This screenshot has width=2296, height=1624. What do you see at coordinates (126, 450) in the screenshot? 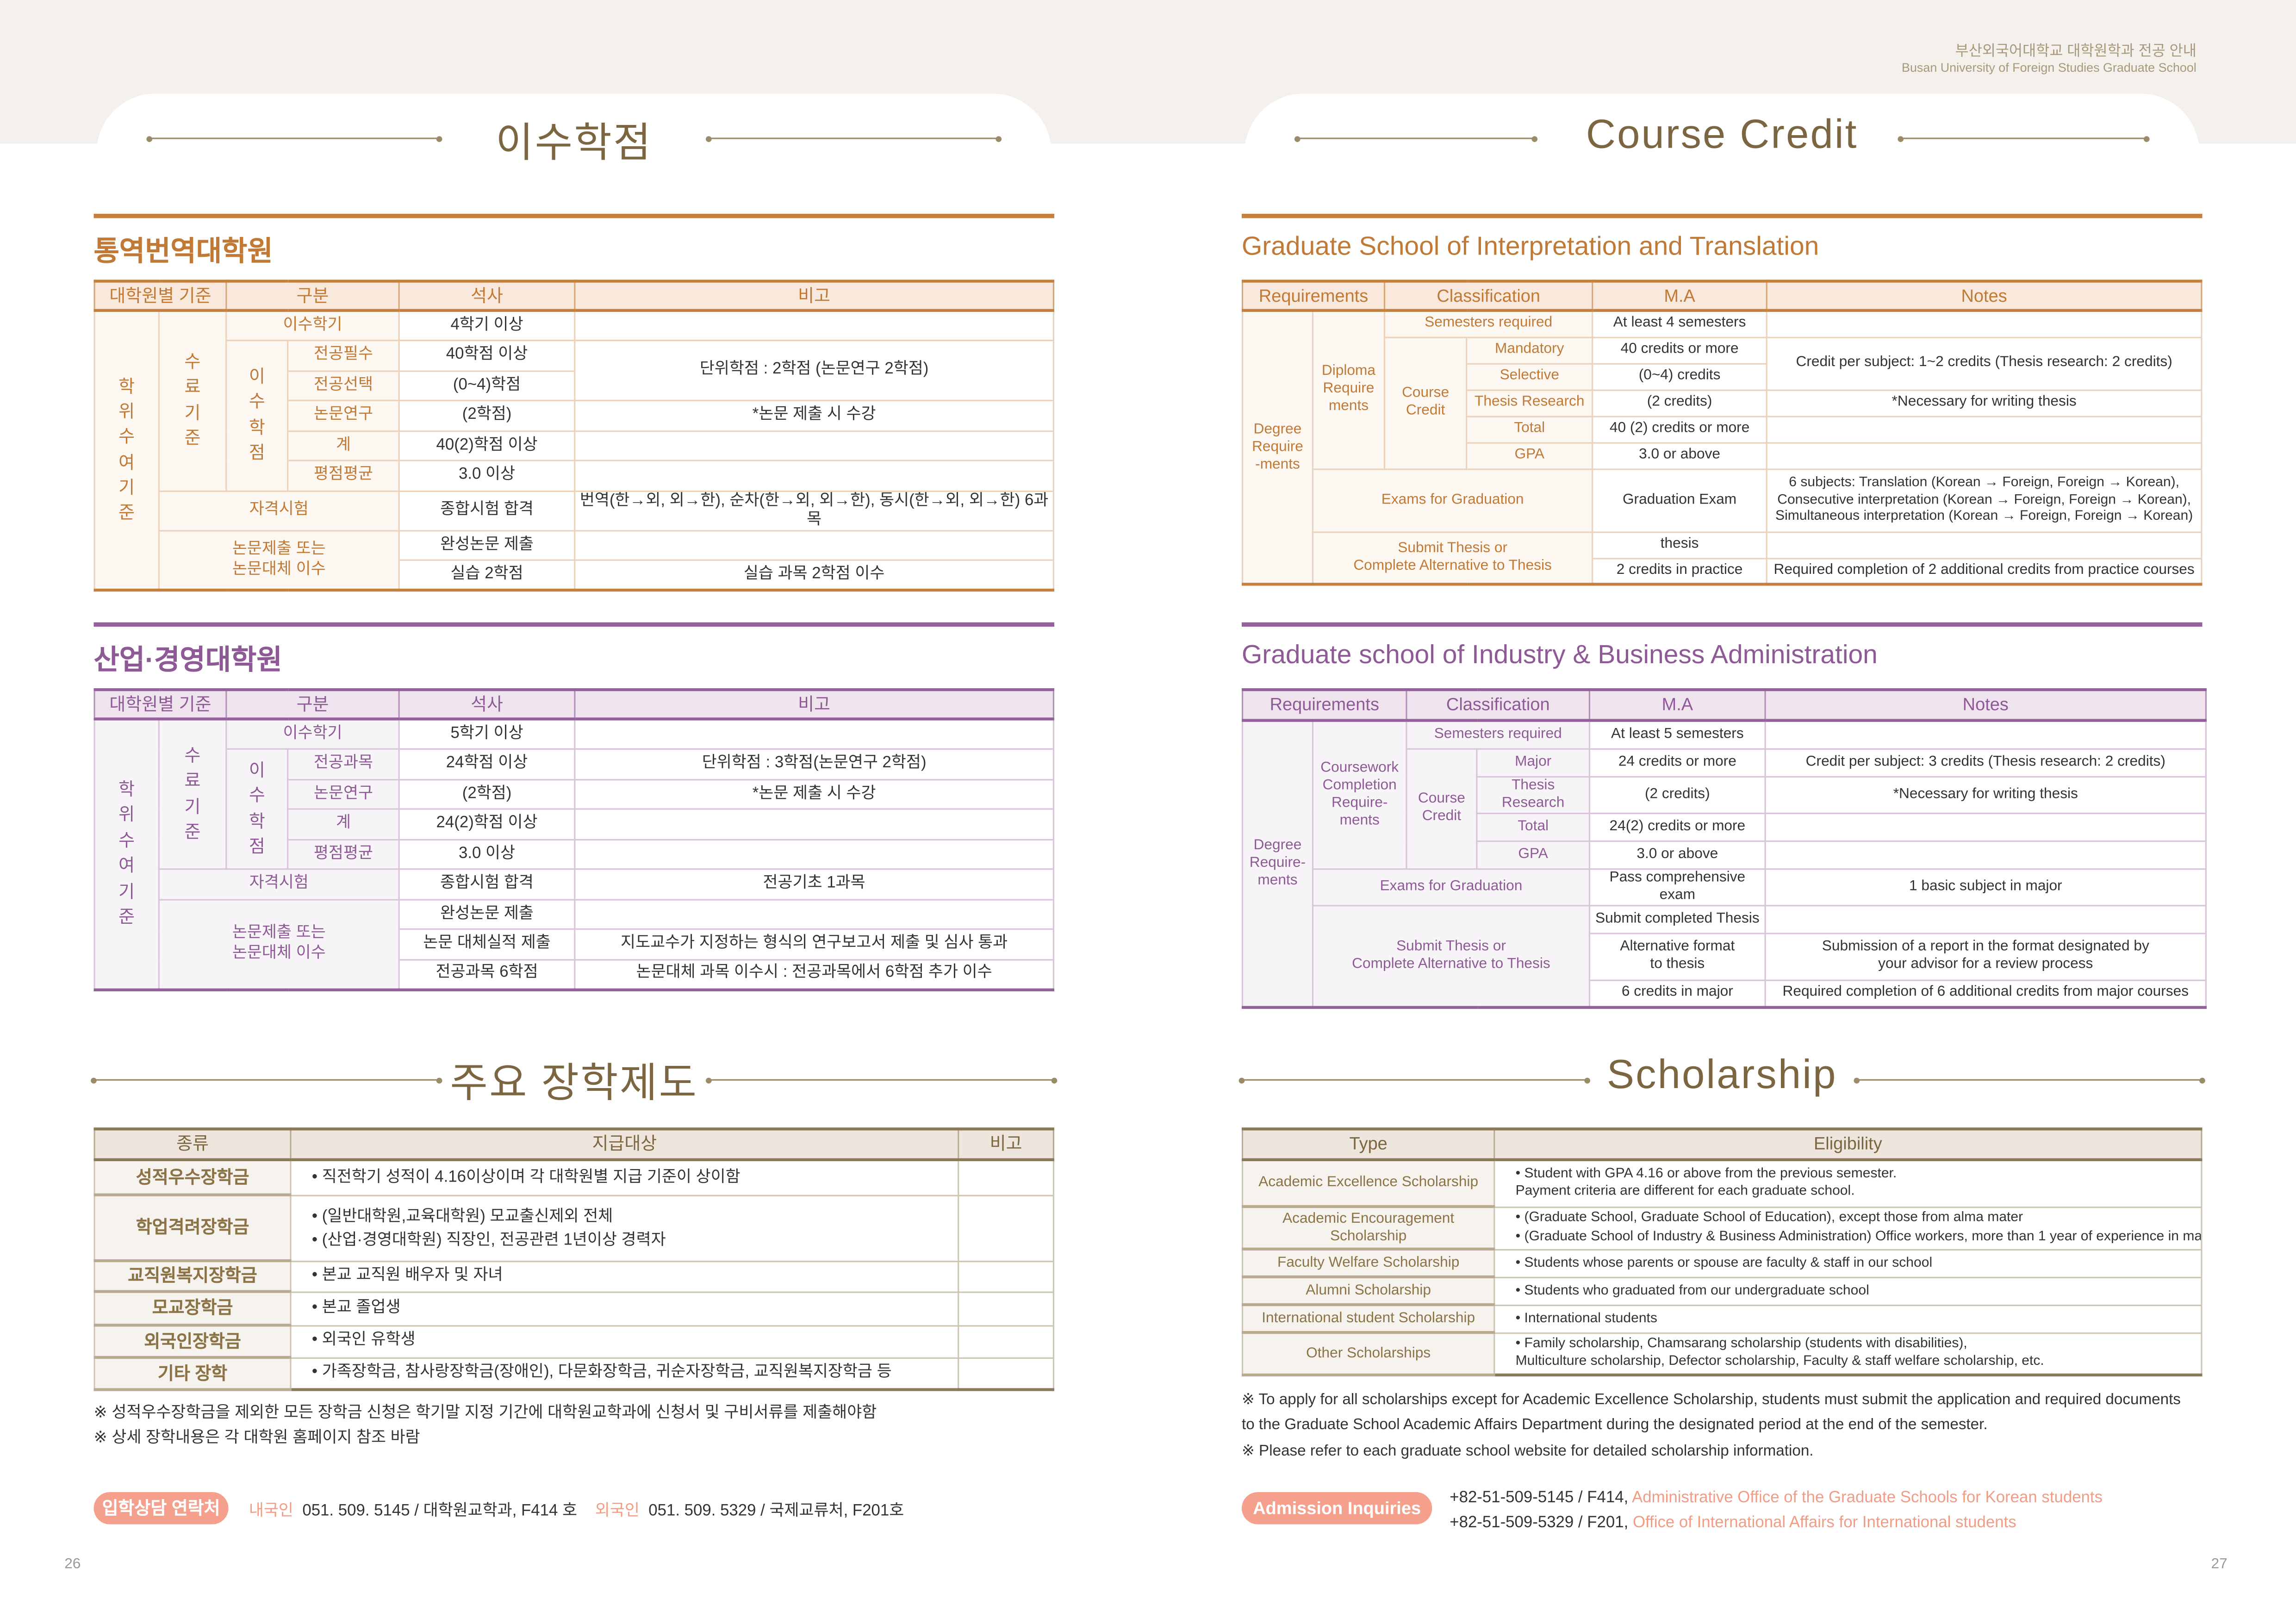
I see `row-group-label: 학위수여기준` at bounding box center [126, 450].